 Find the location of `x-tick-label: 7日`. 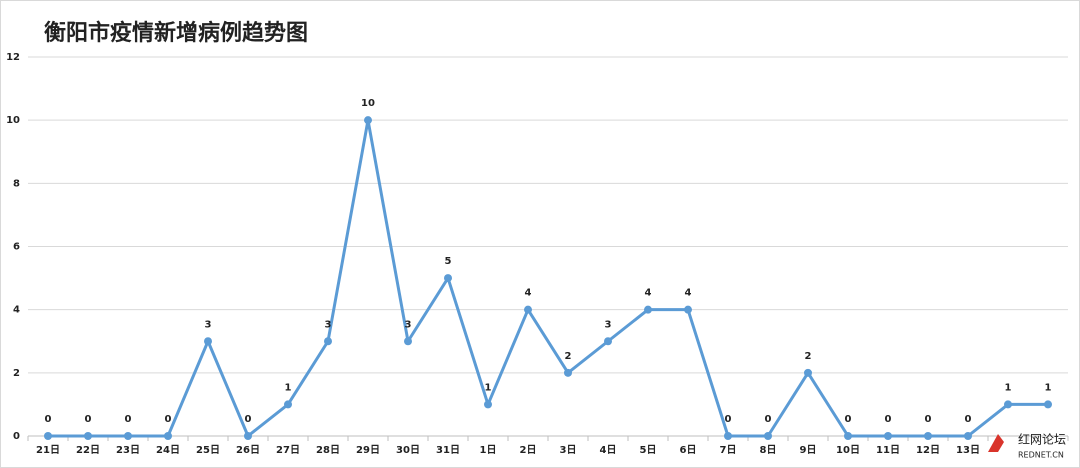

x-tick-label: 7日 is located at coordinates (728, 450).